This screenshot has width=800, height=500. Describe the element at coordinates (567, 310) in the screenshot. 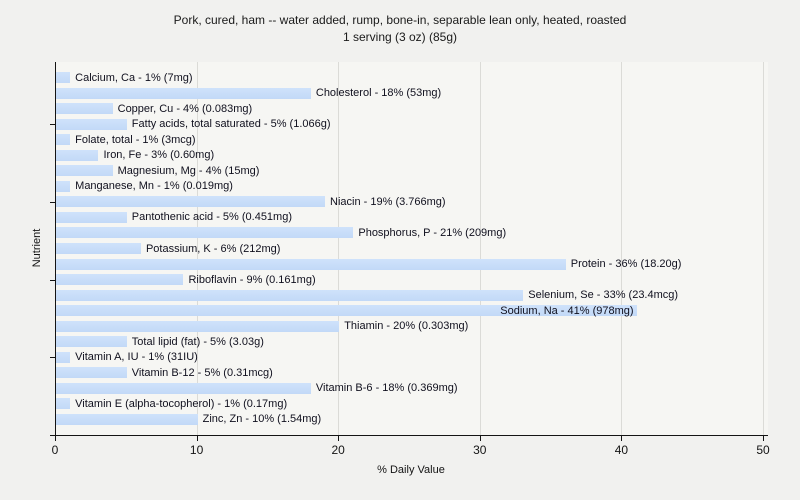

I see `bar-label: Sodium, Na - 41% (978mg)` at that location.